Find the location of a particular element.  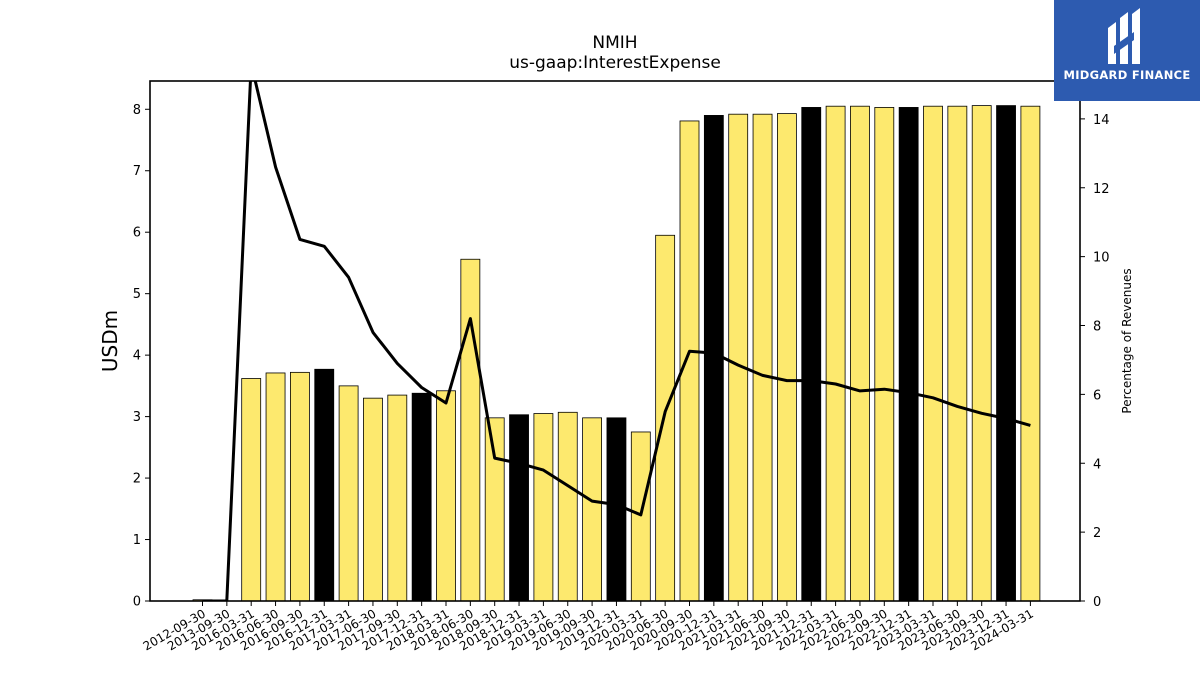

right-axis: 0 2 4 6 8 10 12 14 is located at coordinates (1095, 361).